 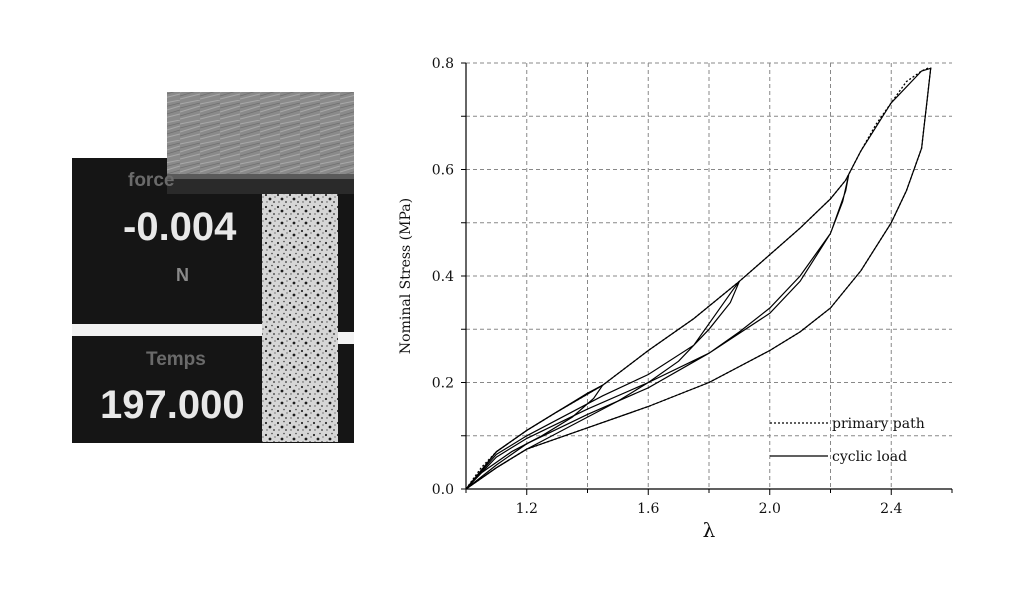 What do you see at coordinates (891, 509) in the screenshot?
I see `x-tick-label: 2.4` at bounding box center [891, 509].